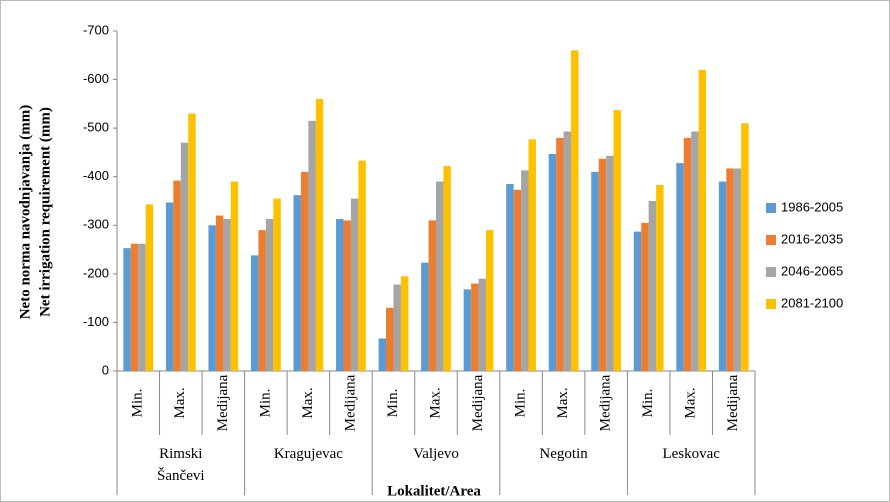  I want to click on group-label: Leskovac, so click(691, 454).